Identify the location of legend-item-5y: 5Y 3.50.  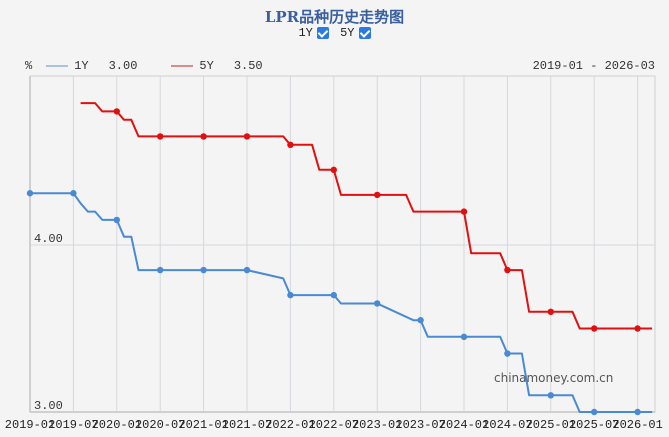
(217, 66).